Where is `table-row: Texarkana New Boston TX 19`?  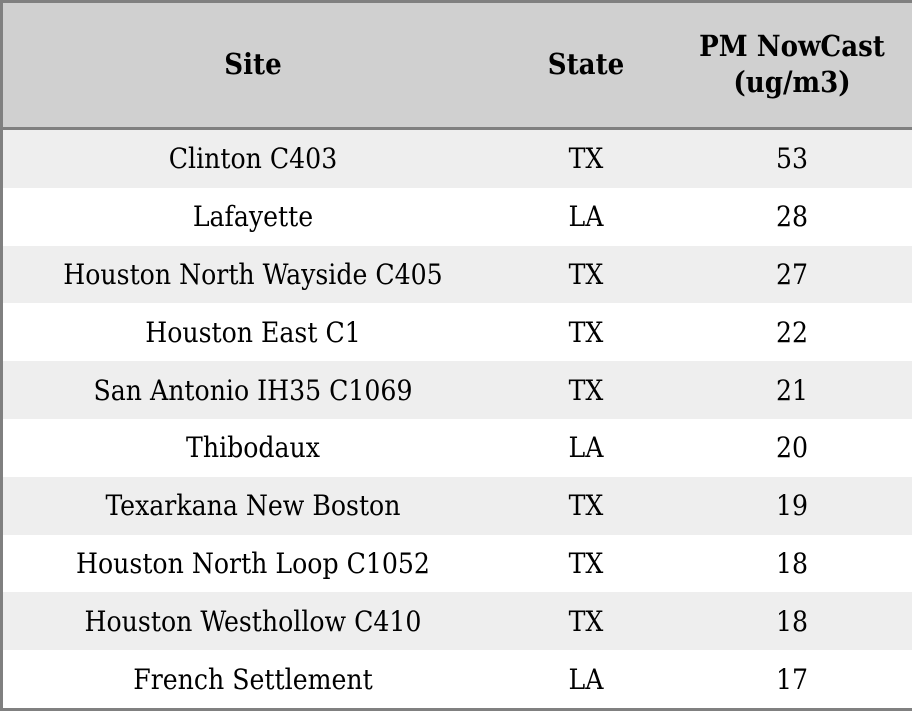
table-row: Texarkana New Boston TX 19 is located at coordinates (456, 505).